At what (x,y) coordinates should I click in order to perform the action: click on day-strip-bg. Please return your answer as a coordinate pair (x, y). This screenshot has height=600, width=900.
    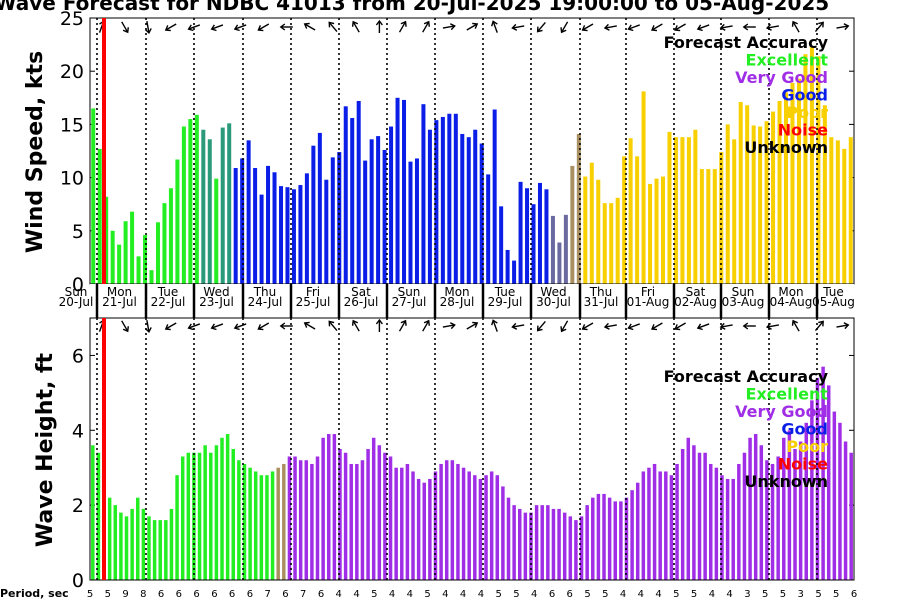
    Looking at the image, I should click on (472, 301).